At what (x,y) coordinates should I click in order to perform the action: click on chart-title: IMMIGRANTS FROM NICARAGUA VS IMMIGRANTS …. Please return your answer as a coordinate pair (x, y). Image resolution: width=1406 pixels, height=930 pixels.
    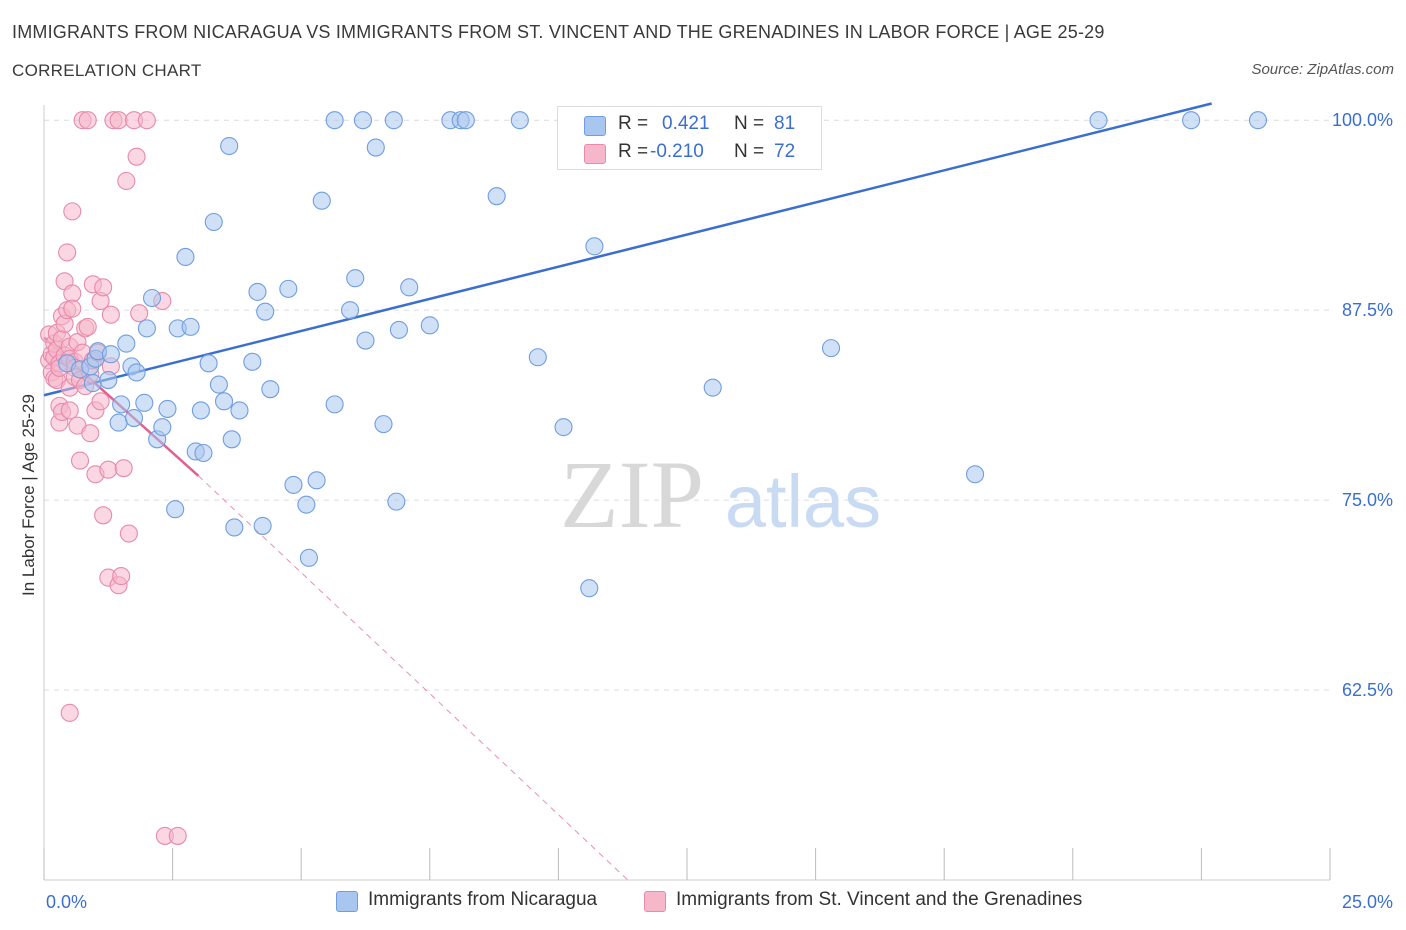
    Looking at the image, I should click on (558, 32).